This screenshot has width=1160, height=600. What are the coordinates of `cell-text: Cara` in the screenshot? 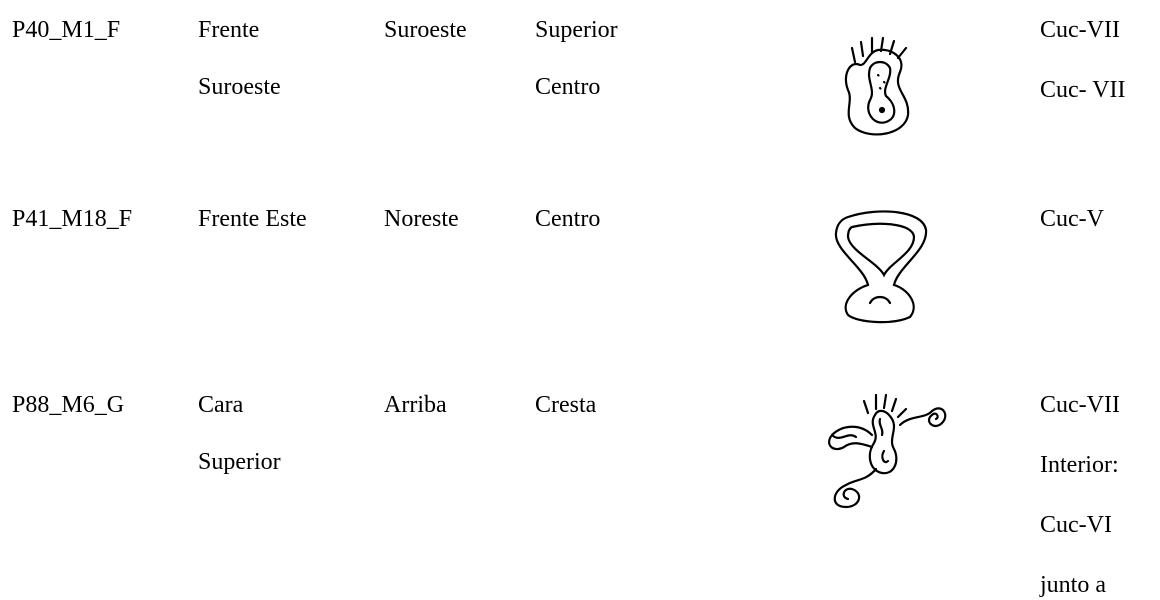 It's located at (221, 405).